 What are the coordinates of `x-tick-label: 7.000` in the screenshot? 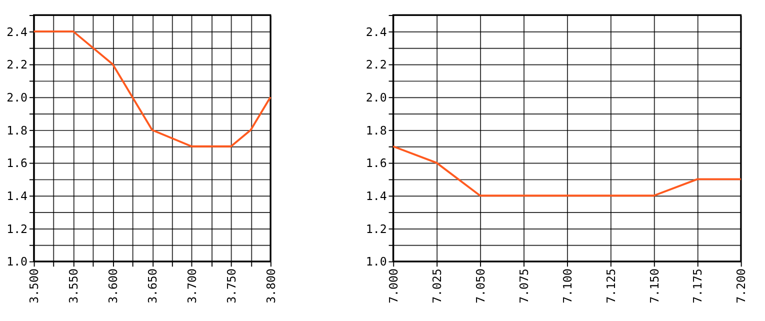 It's located at (393, 286).